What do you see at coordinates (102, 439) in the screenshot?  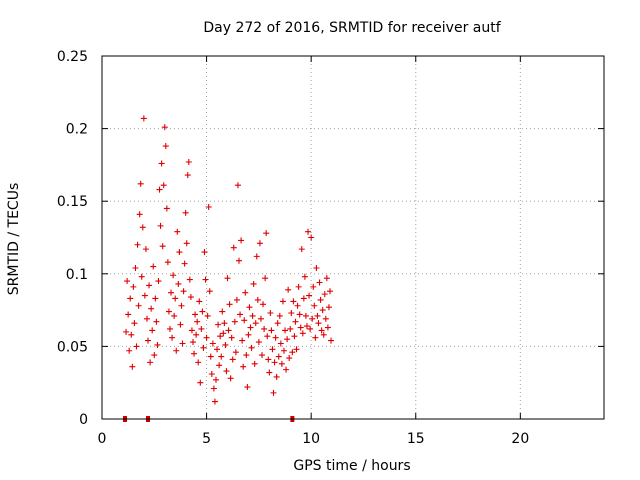 I see `x-tick-label: 0` at bounding box center [102, 439].